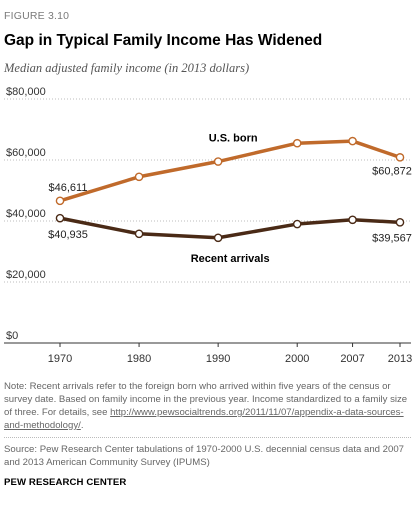 The width and height of the screenshot is (415, 506). Describe the element at coordinates (65, 482) in the screenshot. I see `brand-label: PEW RESEARCH CENTER` at that location.